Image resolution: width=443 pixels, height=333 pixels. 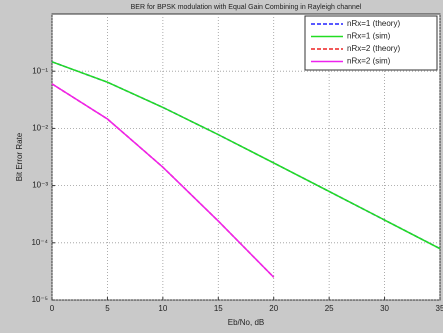 I want to click on legend-label: nRx=1 (theory), so click(x=373, y=23).